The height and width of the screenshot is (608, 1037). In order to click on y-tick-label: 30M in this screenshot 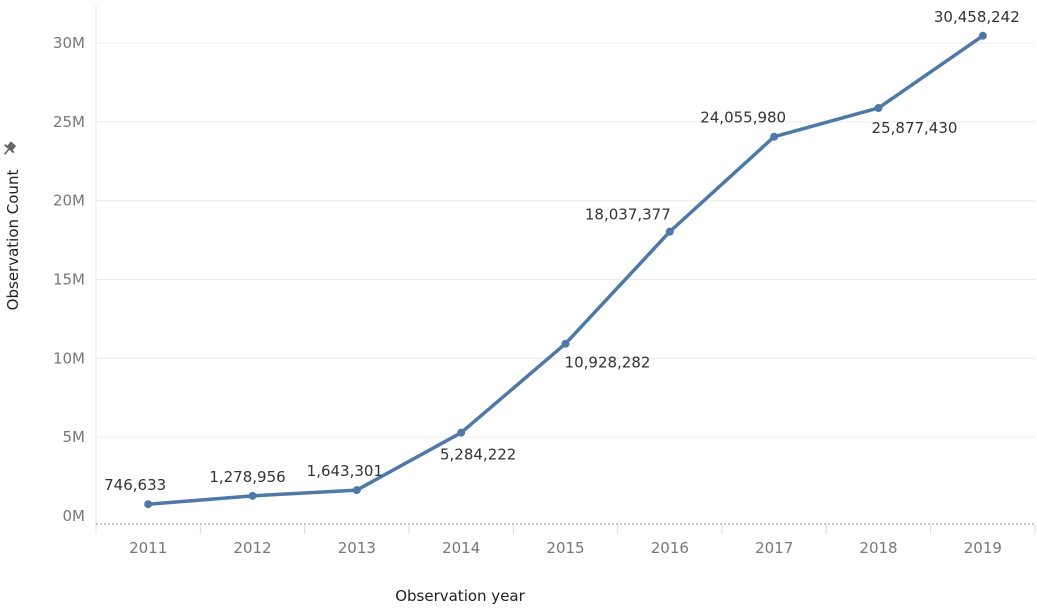, I will do `click(69, 43)`.